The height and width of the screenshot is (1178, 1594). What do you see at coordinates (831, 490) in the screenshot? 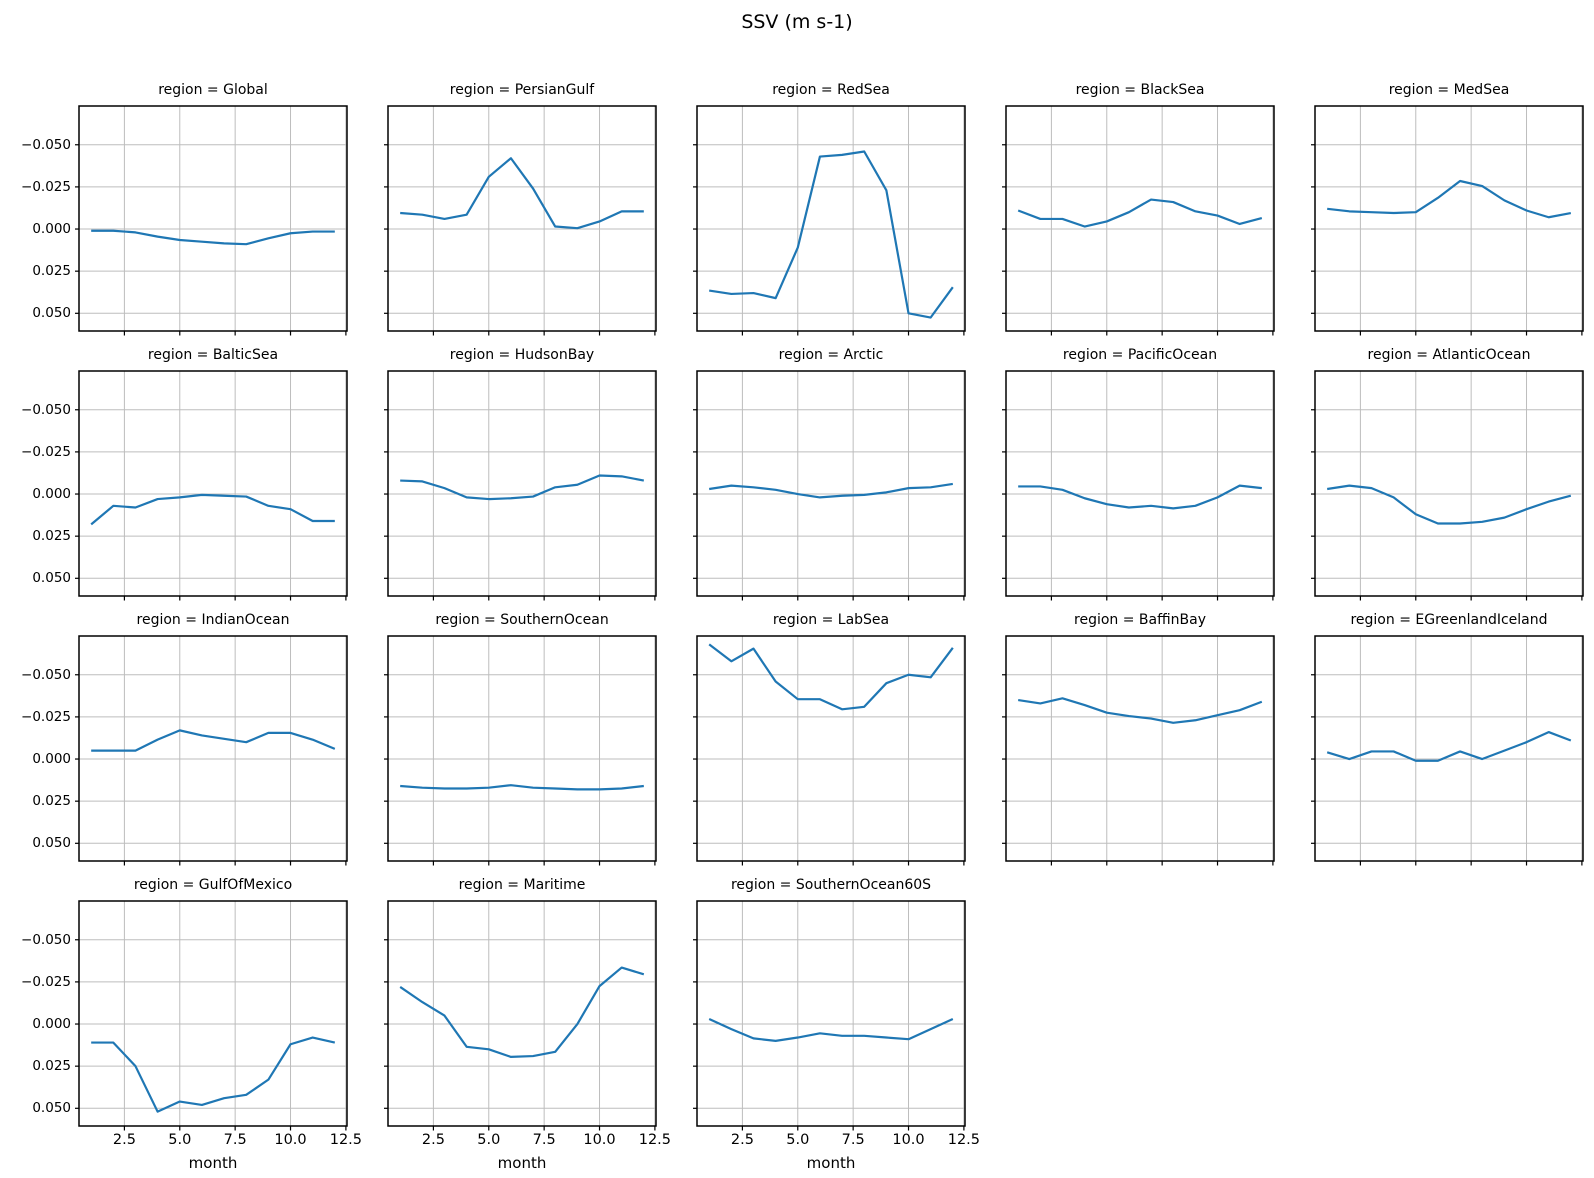
I see `series-line-Arctic` at bounding box center [831, 490].